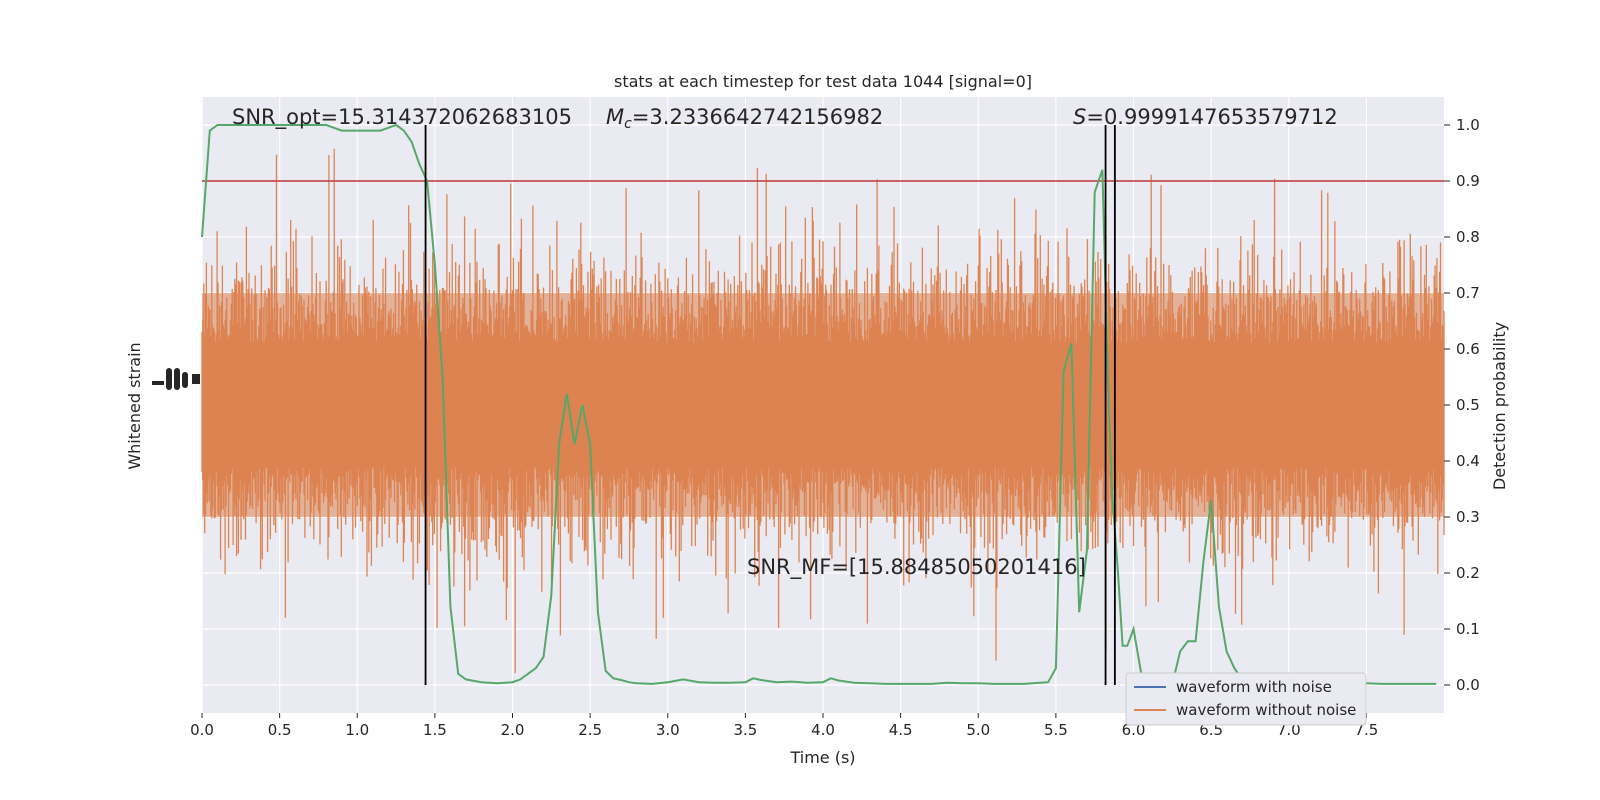 Image resolution: width=1600 pixels, height=800 pixels. Describe the element at coordinates (1468, 573) in the screenshot. I see `y-tick-label: 0.2` at that location.